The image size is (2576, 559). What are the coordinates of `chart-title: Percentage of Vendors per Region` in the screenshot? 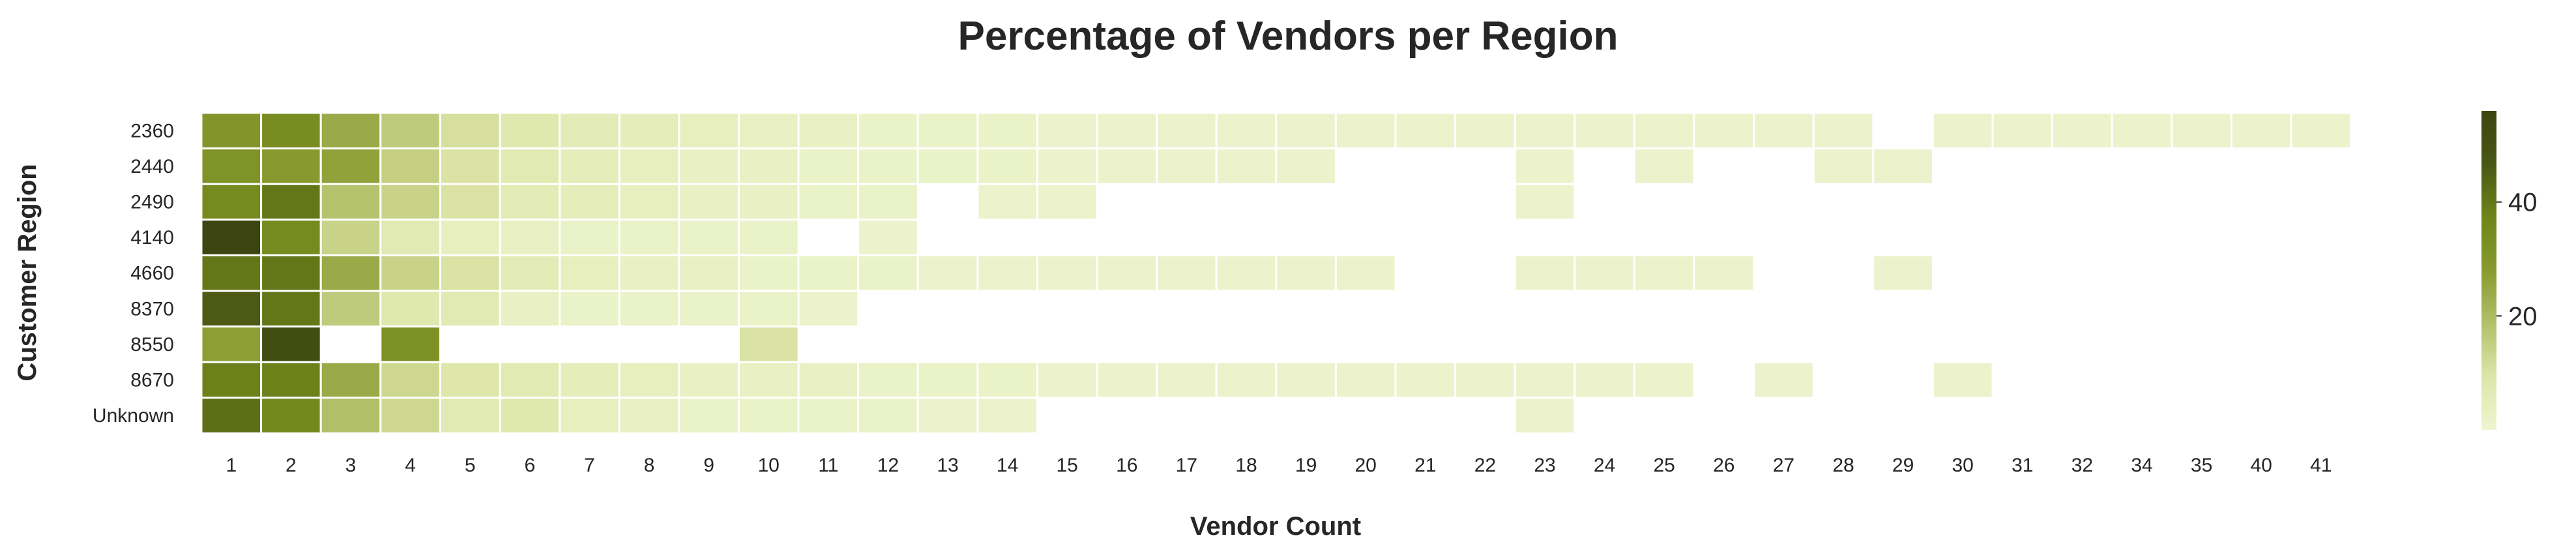 It's located at (1288, 36).